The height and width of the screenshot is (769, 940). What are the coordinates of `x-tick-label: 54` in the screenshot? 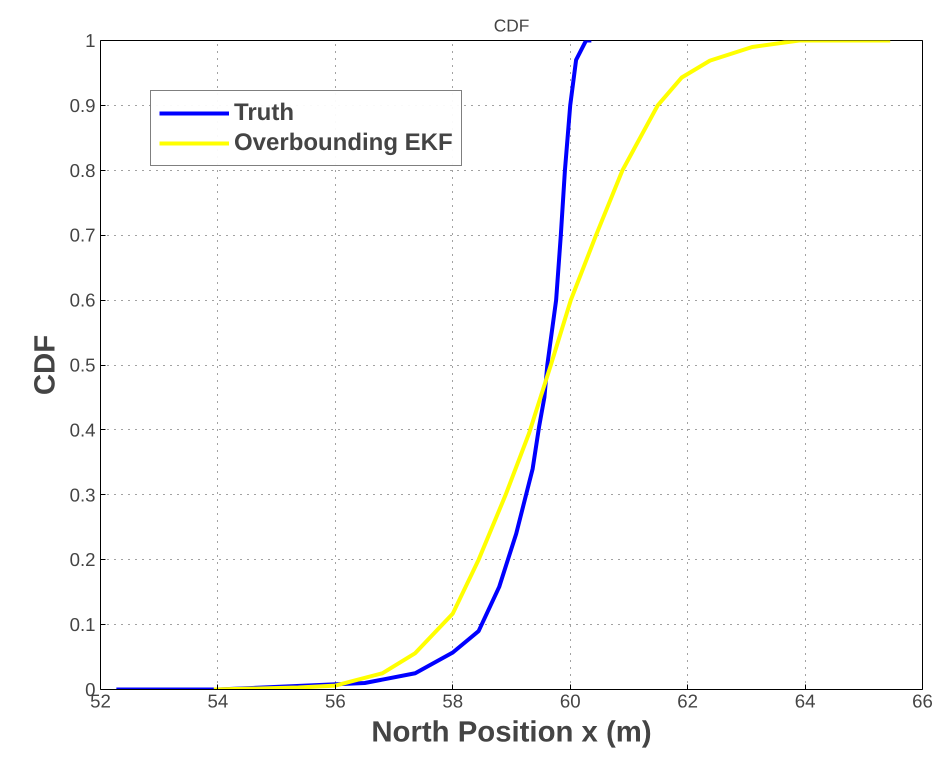 It's located at (218, 701).